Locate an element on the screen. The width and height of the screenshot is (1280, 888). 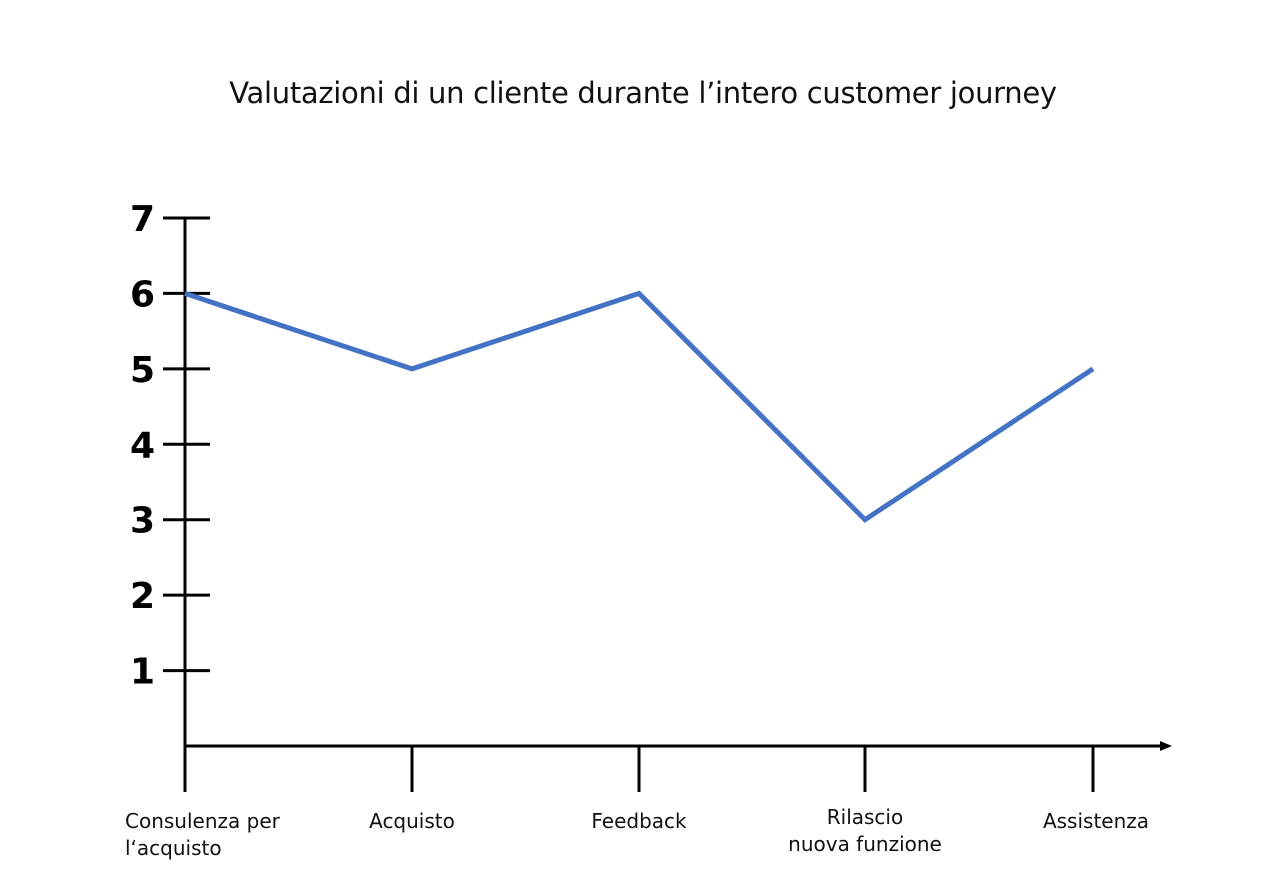
x-axis-arrow-icon is located at coordinates (1166, 746).